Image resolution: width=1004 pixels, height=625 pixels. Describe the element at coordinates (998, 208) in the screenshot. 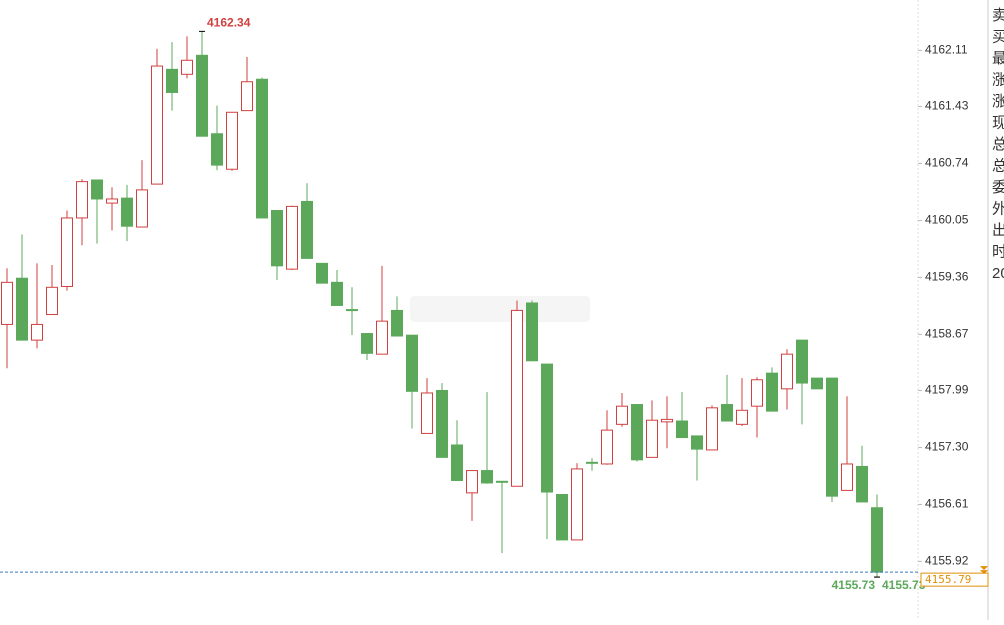

I see `side-panel-label: 外` at that location.